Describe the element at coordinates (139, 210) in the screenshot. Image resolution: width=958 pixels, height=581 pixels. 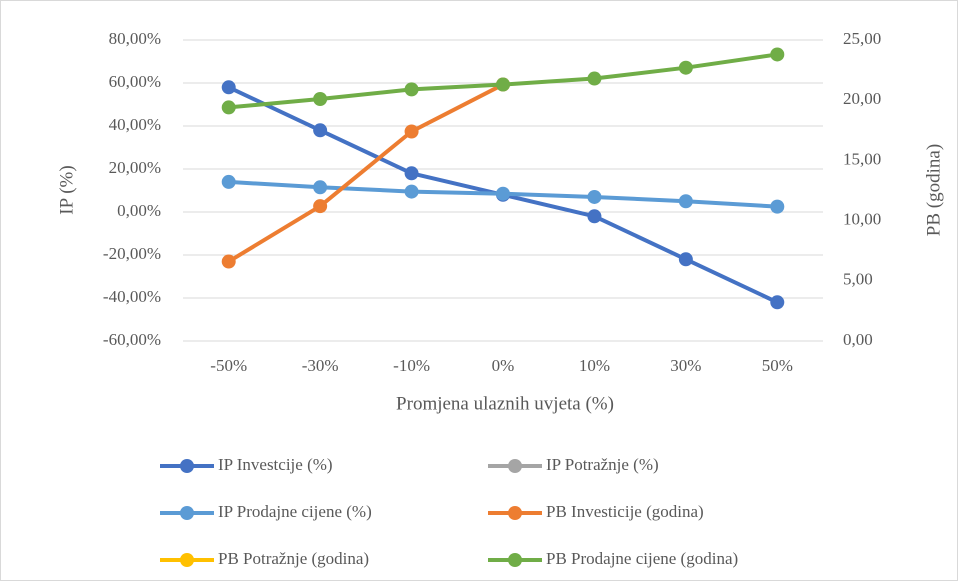
I see `y-tick-label: 0,00%` at that location.